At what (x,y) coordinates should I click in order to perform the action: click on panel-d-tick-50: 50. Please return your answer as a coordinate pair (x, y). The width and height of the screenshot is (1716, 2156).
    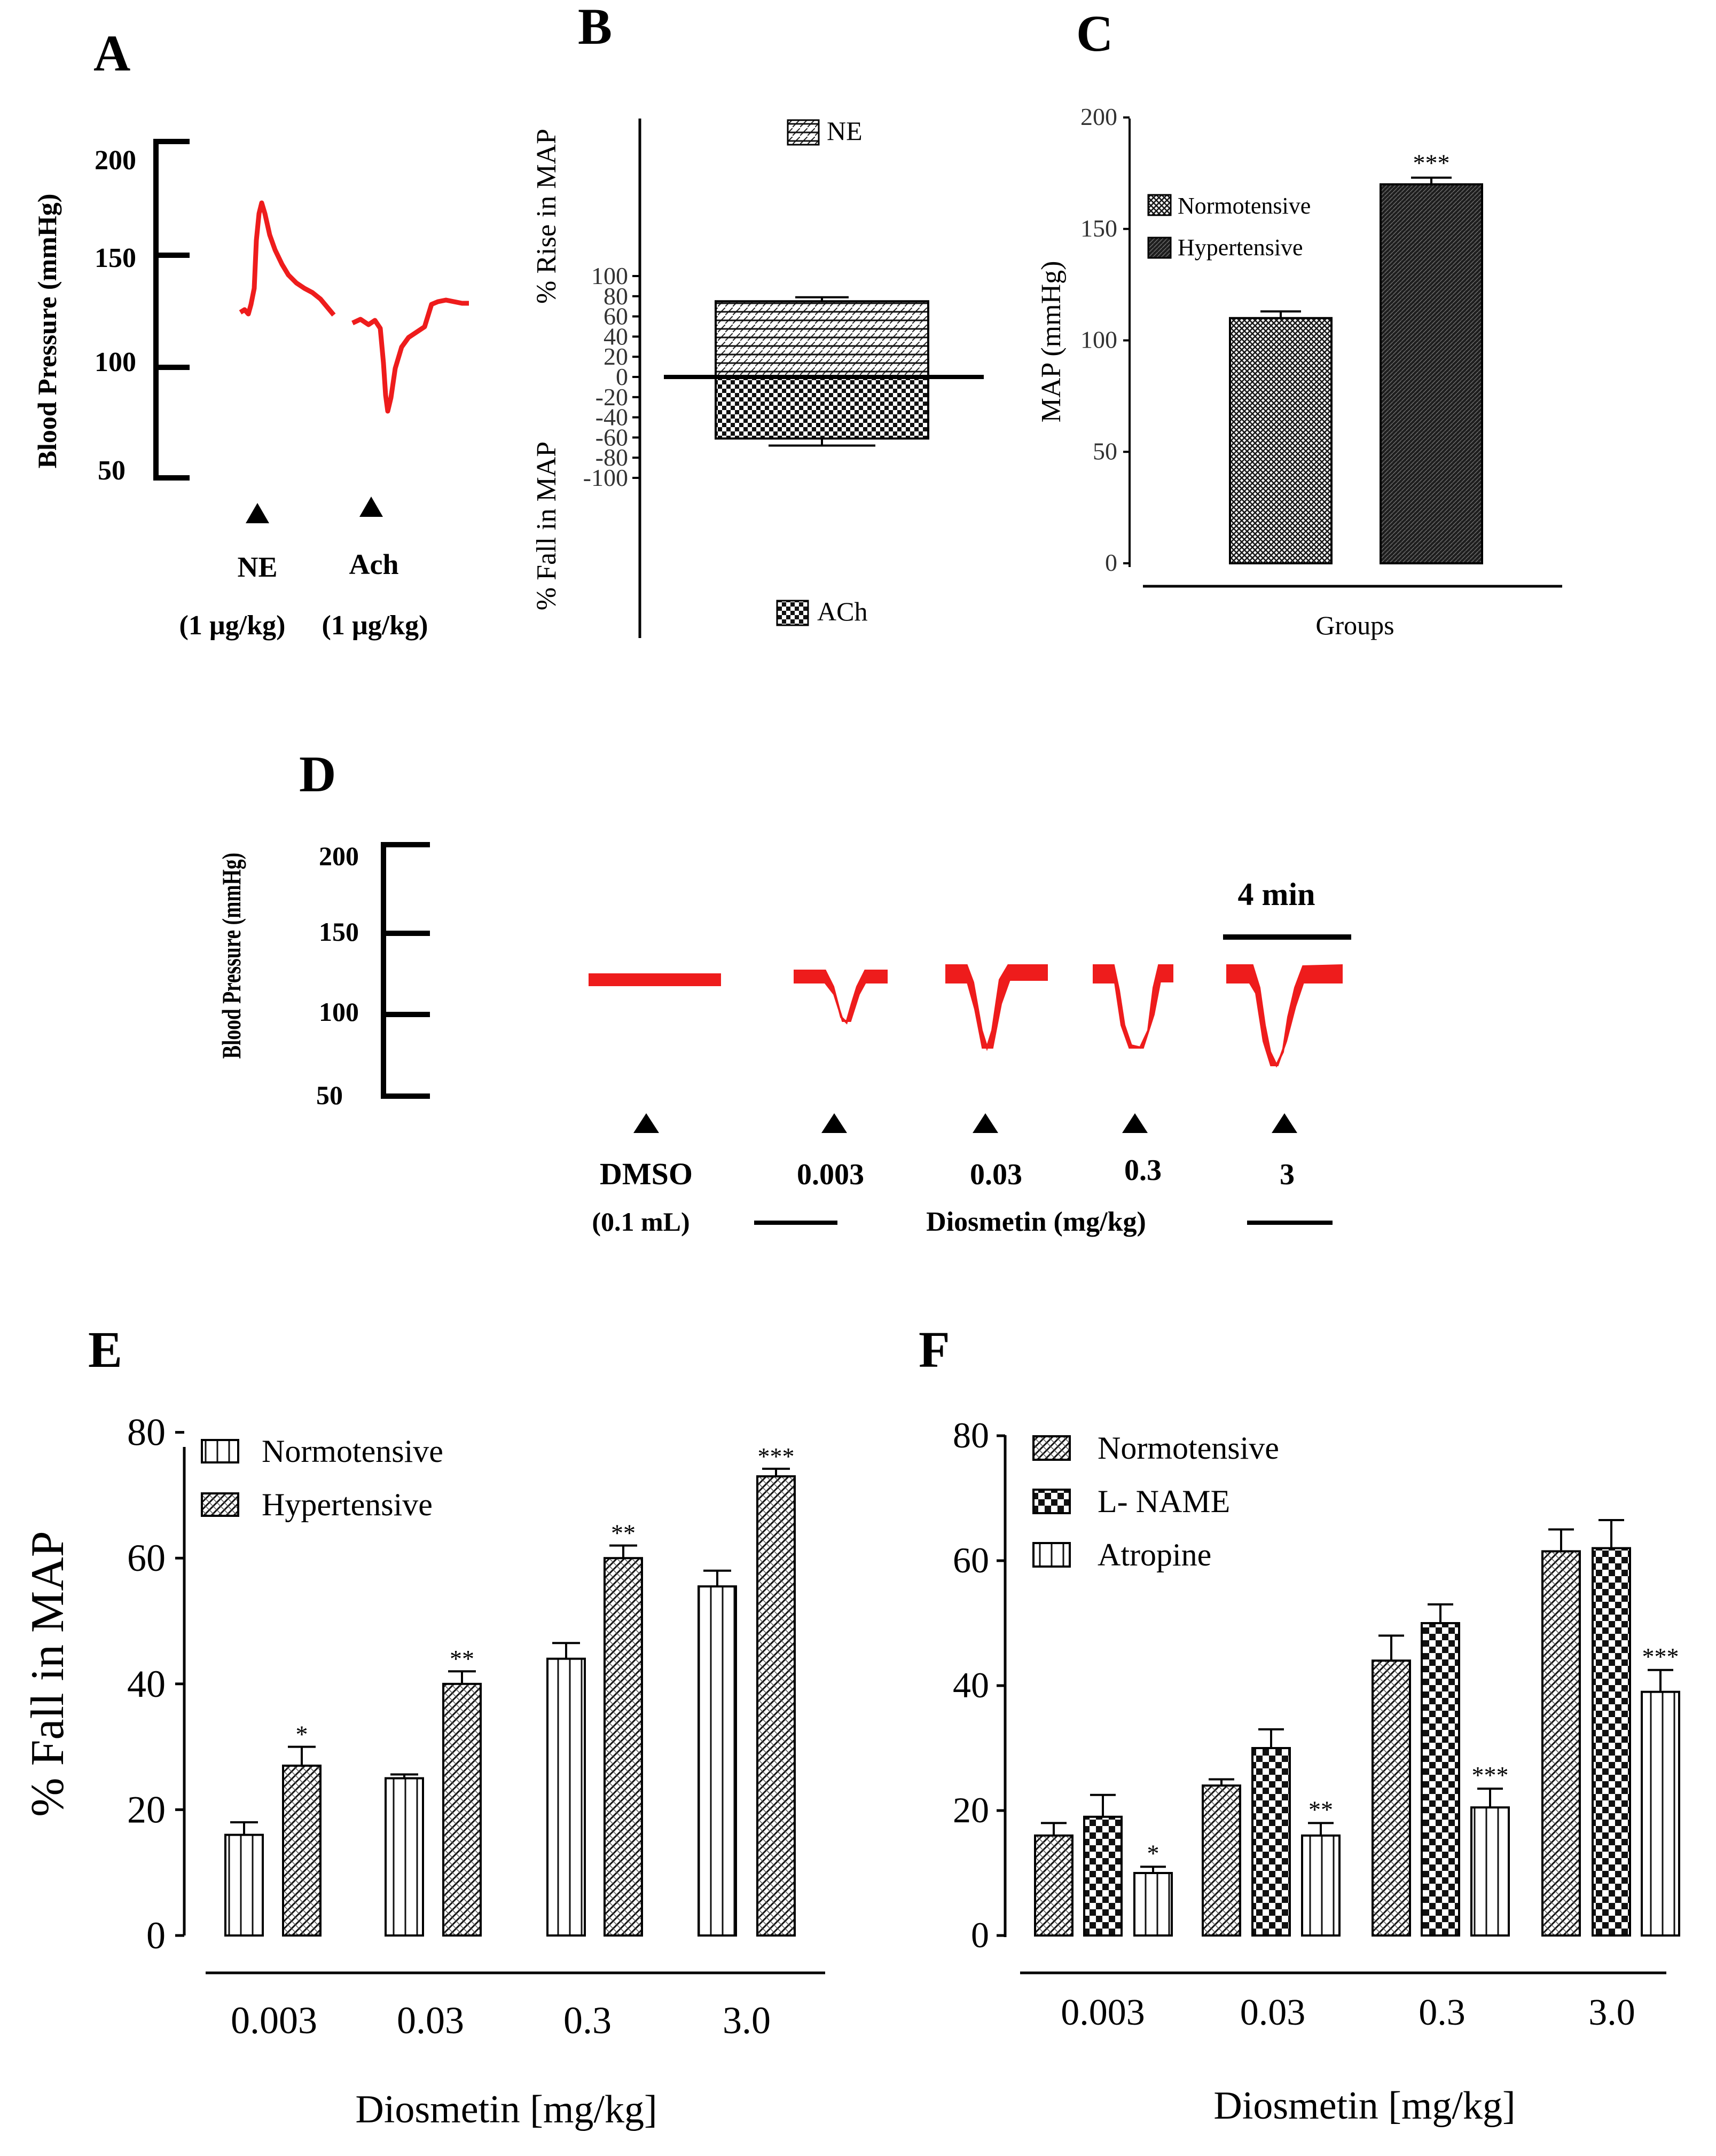
    Looking at the image, I should click on (329, 1095).